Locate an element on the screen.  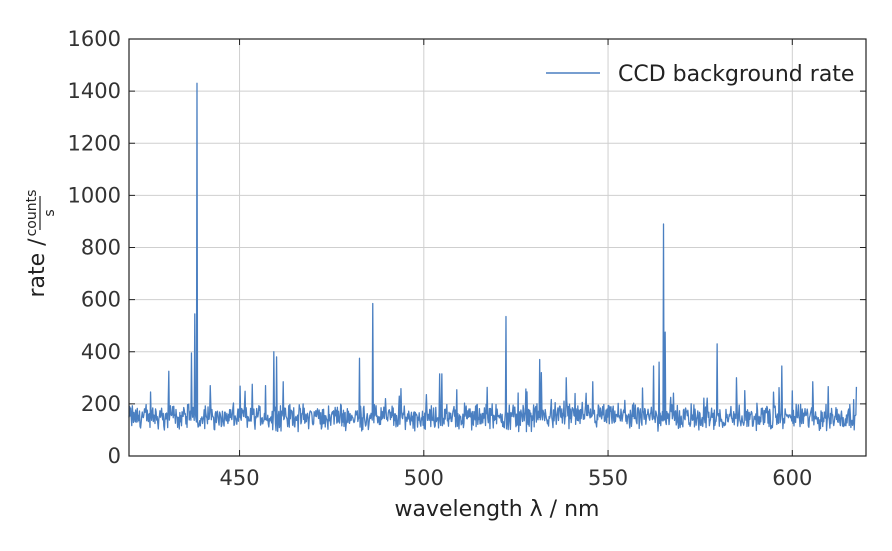
y-axis-title-denominator: s is located at coordinates (50, 212).